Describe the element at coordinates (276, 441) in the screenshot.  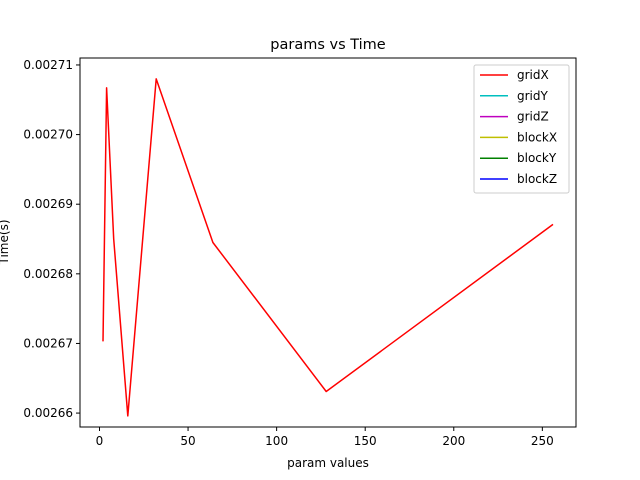
I see `x-tick-label: 100` at that location.